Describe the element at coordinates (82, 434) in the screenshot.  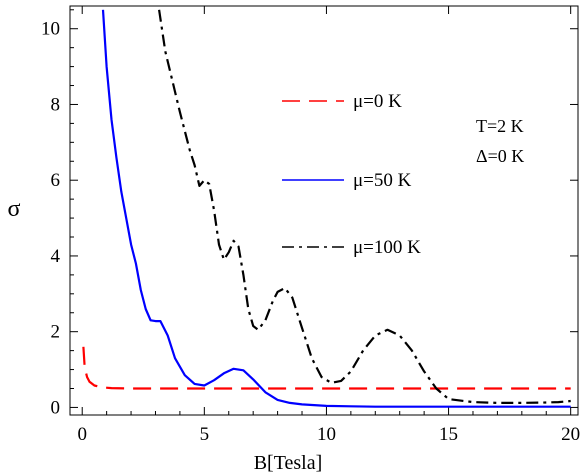
I see `x-tick-label: 0` at that location.